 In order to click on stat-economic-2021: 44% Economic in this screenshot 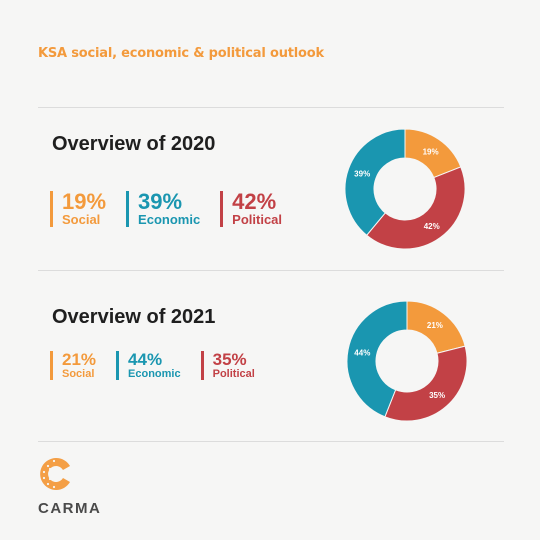, I will do `click(148, 365)`.